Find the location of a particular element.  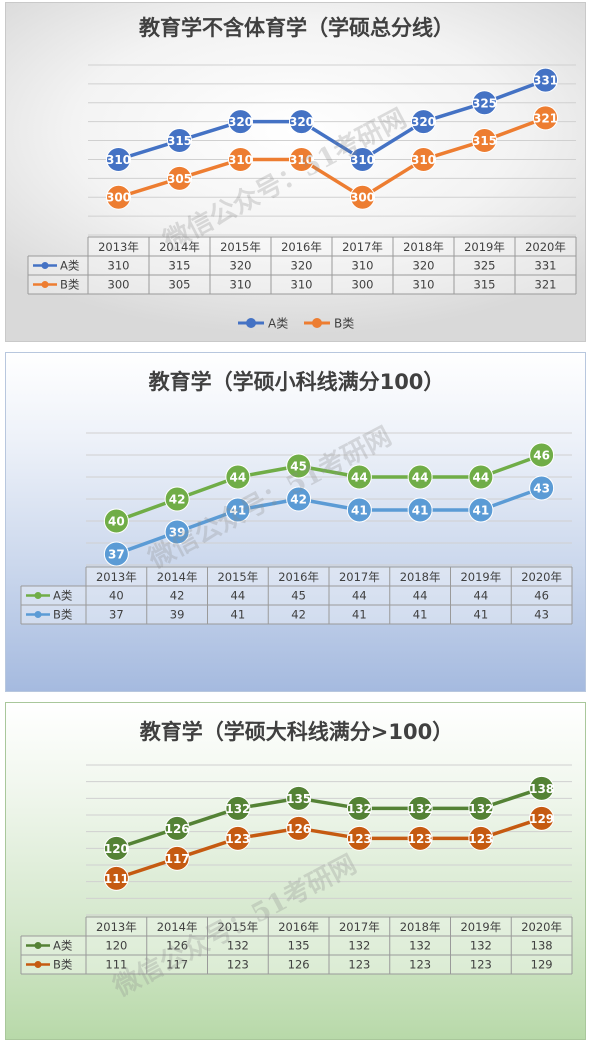

tick-label: 2019年 is located at coordinates (484, 247).